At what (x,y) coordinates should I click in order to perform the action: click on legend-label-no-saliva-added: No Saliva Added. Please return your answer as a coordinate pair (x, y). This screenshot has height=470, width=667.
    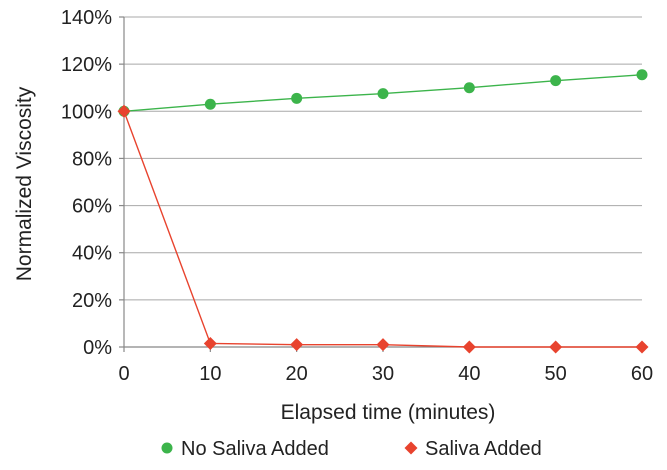
    Looking at the image, I should click on (255, 449).